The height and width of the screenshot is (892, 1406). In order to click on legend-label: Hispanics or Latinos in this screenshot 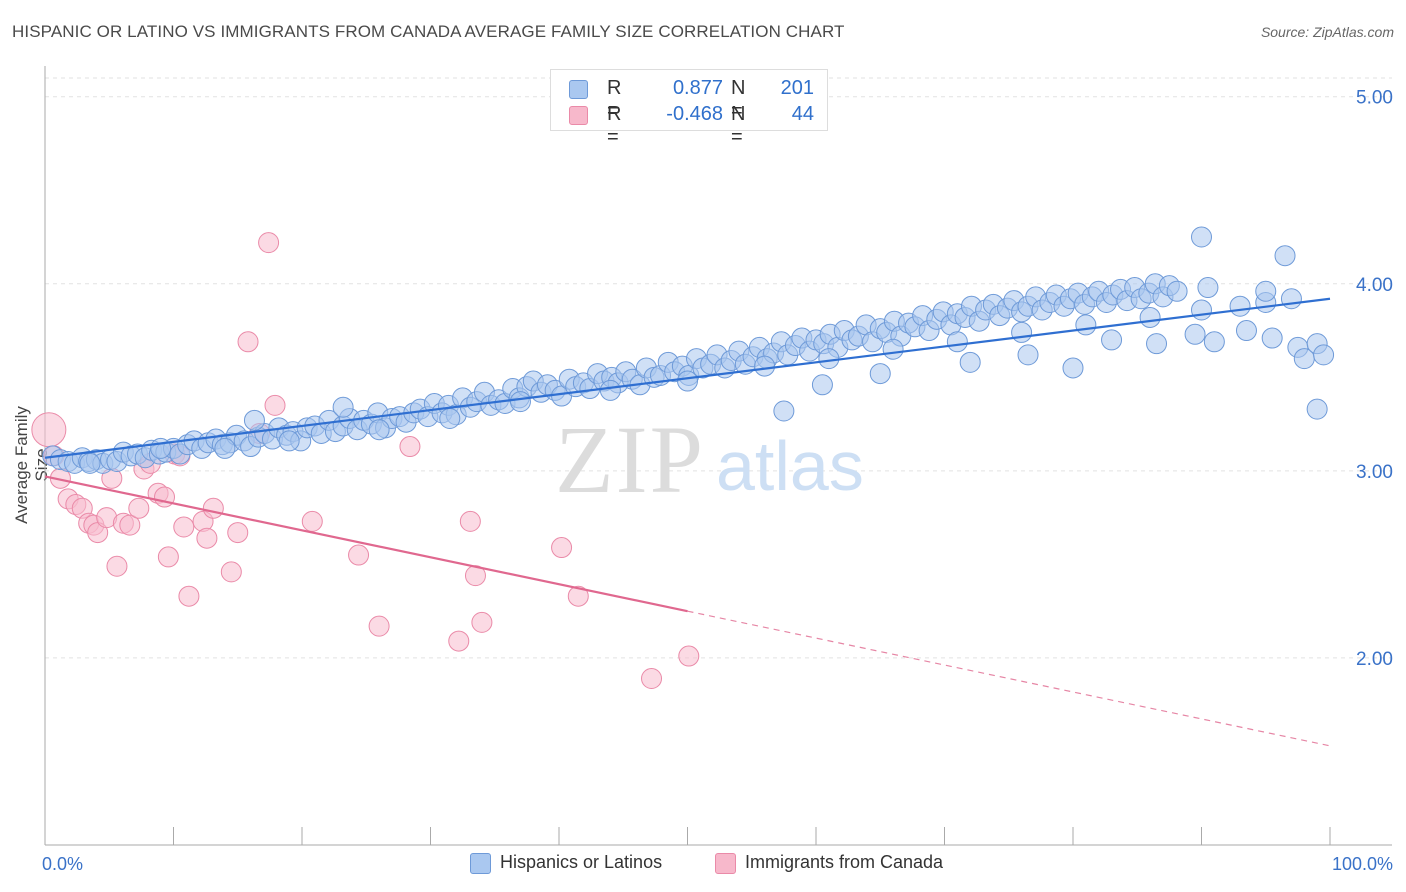, I will do `click(581, 862)`.